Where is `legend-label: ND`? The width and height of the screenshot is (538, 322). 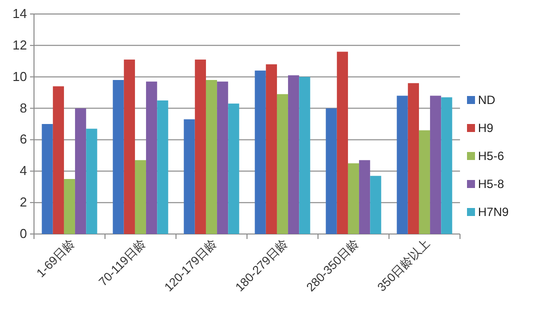
legend-label: ND is located at coordinates (487, 100).